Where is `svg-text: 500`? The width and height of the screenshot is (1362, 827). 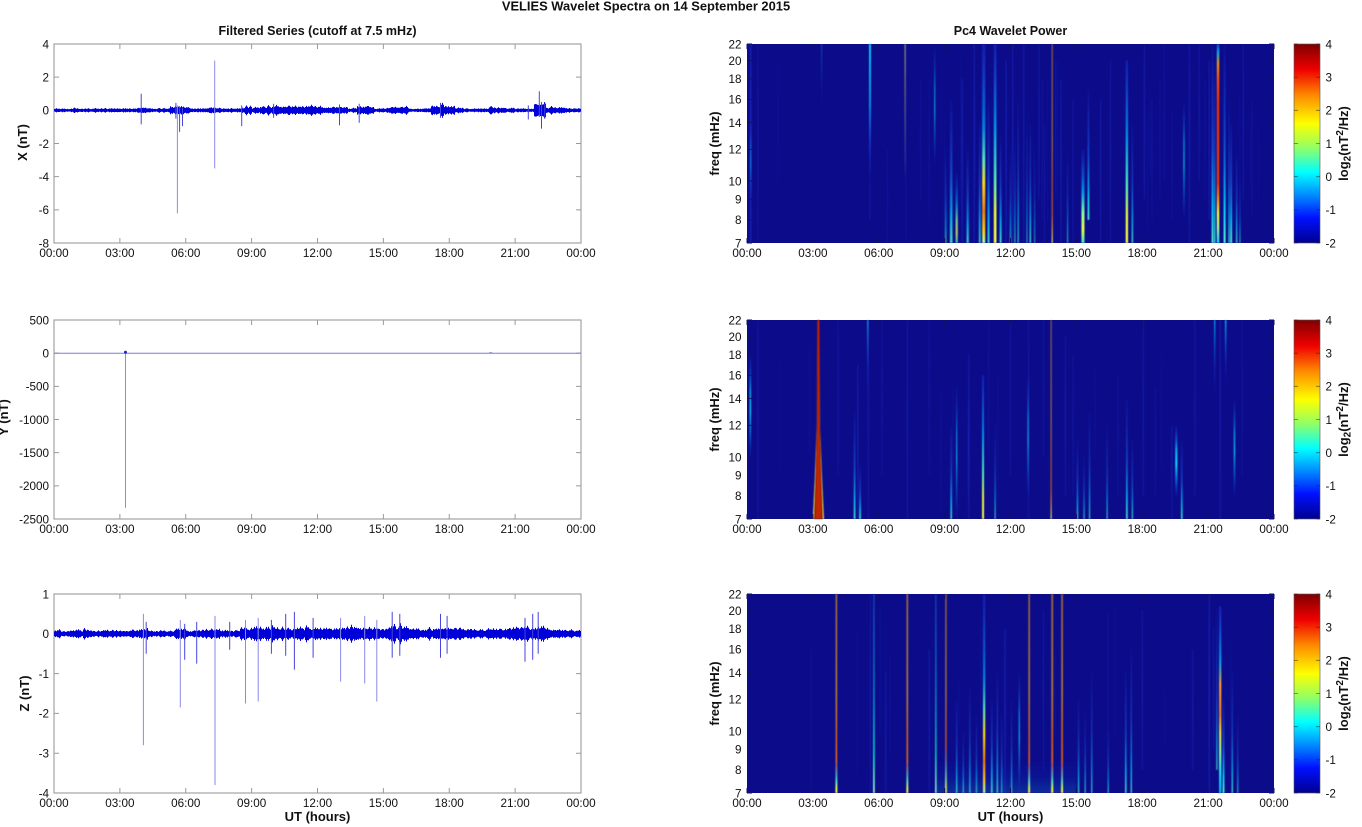 svg-text: 500 is located at coordinates (39, 320).